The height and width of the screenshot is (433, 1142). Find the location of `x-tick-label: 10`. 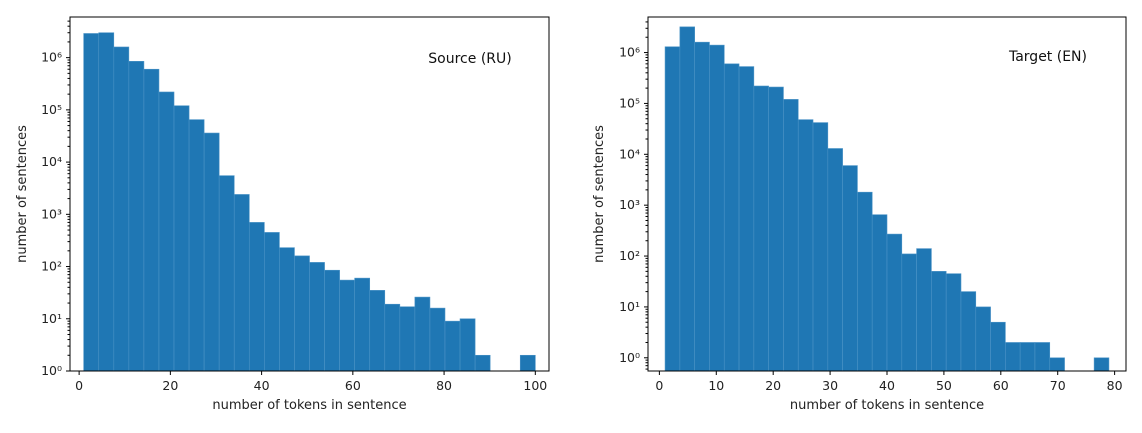

x-tick-label: 10 is located at coordinates (716, 385).